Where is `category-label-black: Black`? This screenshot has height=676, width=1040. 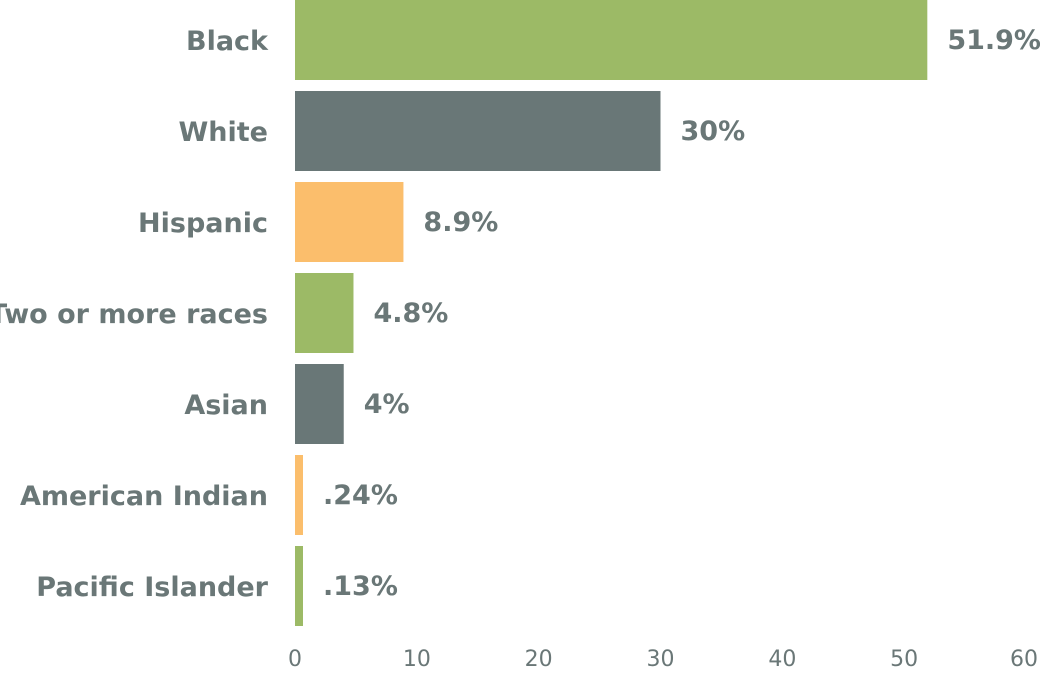 category-label-black: Black is located at coordinates (227, 41).